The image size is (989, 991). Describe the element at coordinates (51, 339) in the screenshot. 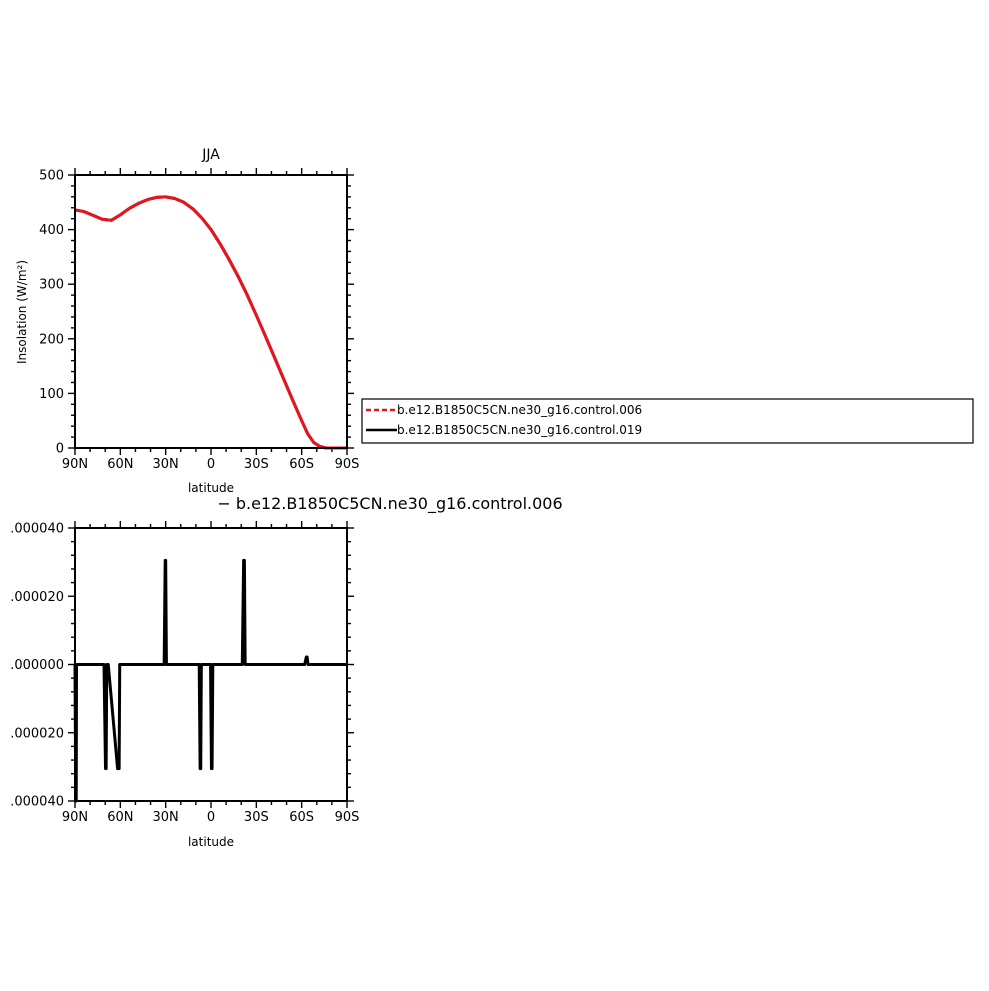

I see `y-tick-label: 200` at that location.